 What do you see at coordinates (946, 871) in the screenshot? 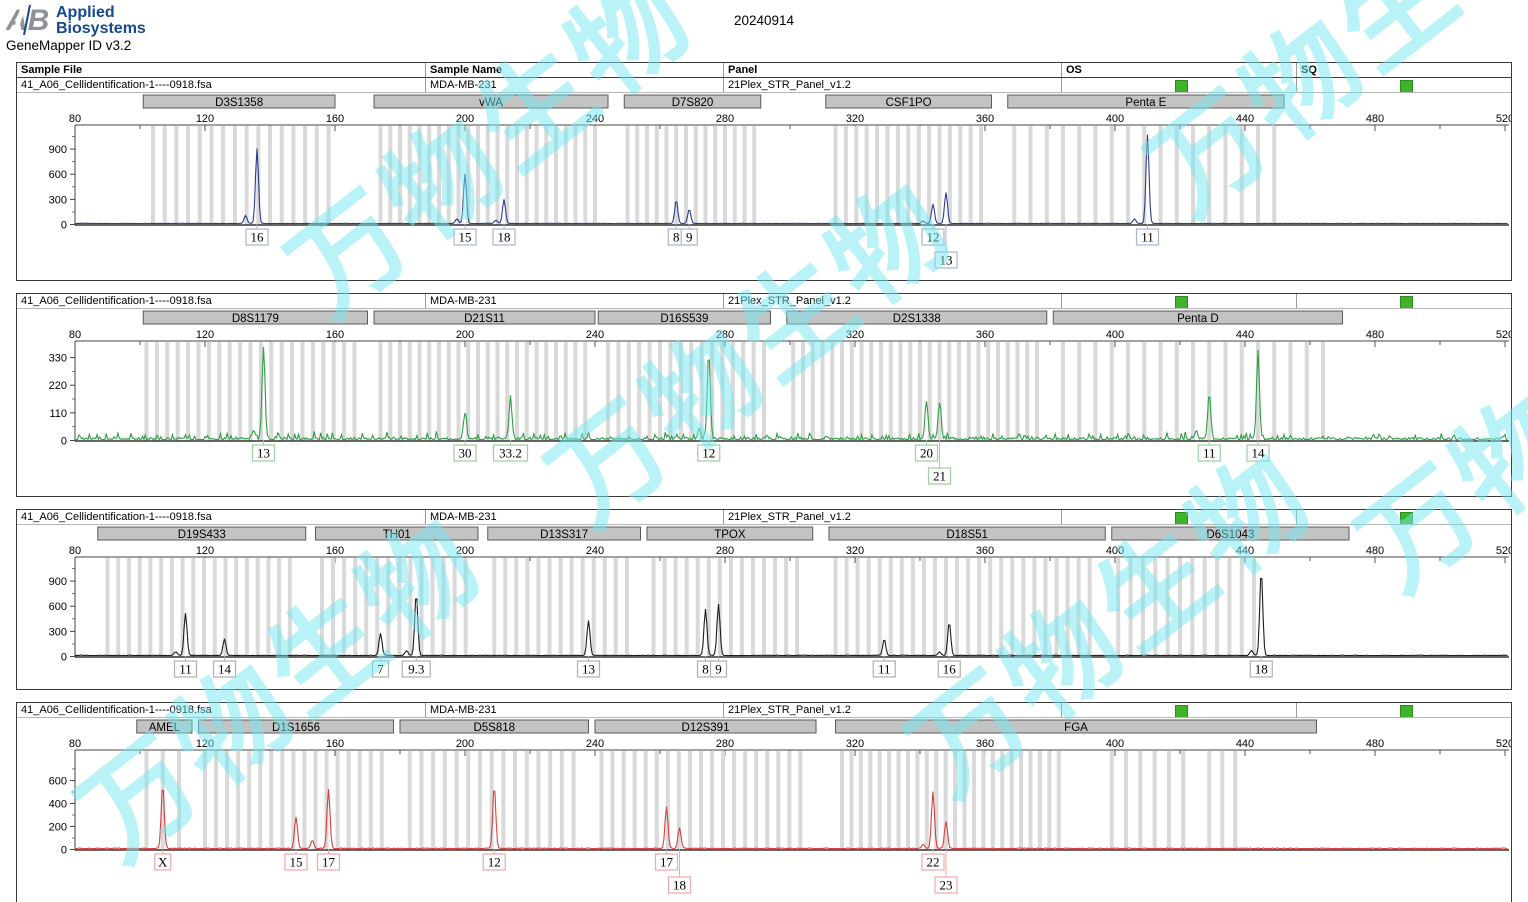
I see `allele-label-23: 23` at bounding box center [946, 871].